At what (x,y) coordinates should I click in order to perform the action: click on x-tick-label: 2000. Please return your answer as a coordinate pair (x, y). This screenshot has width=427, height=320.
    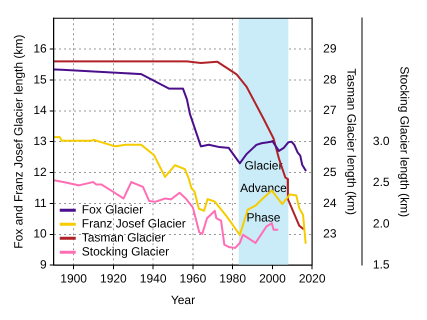
    Looking at the image, I should click on (272, 279).